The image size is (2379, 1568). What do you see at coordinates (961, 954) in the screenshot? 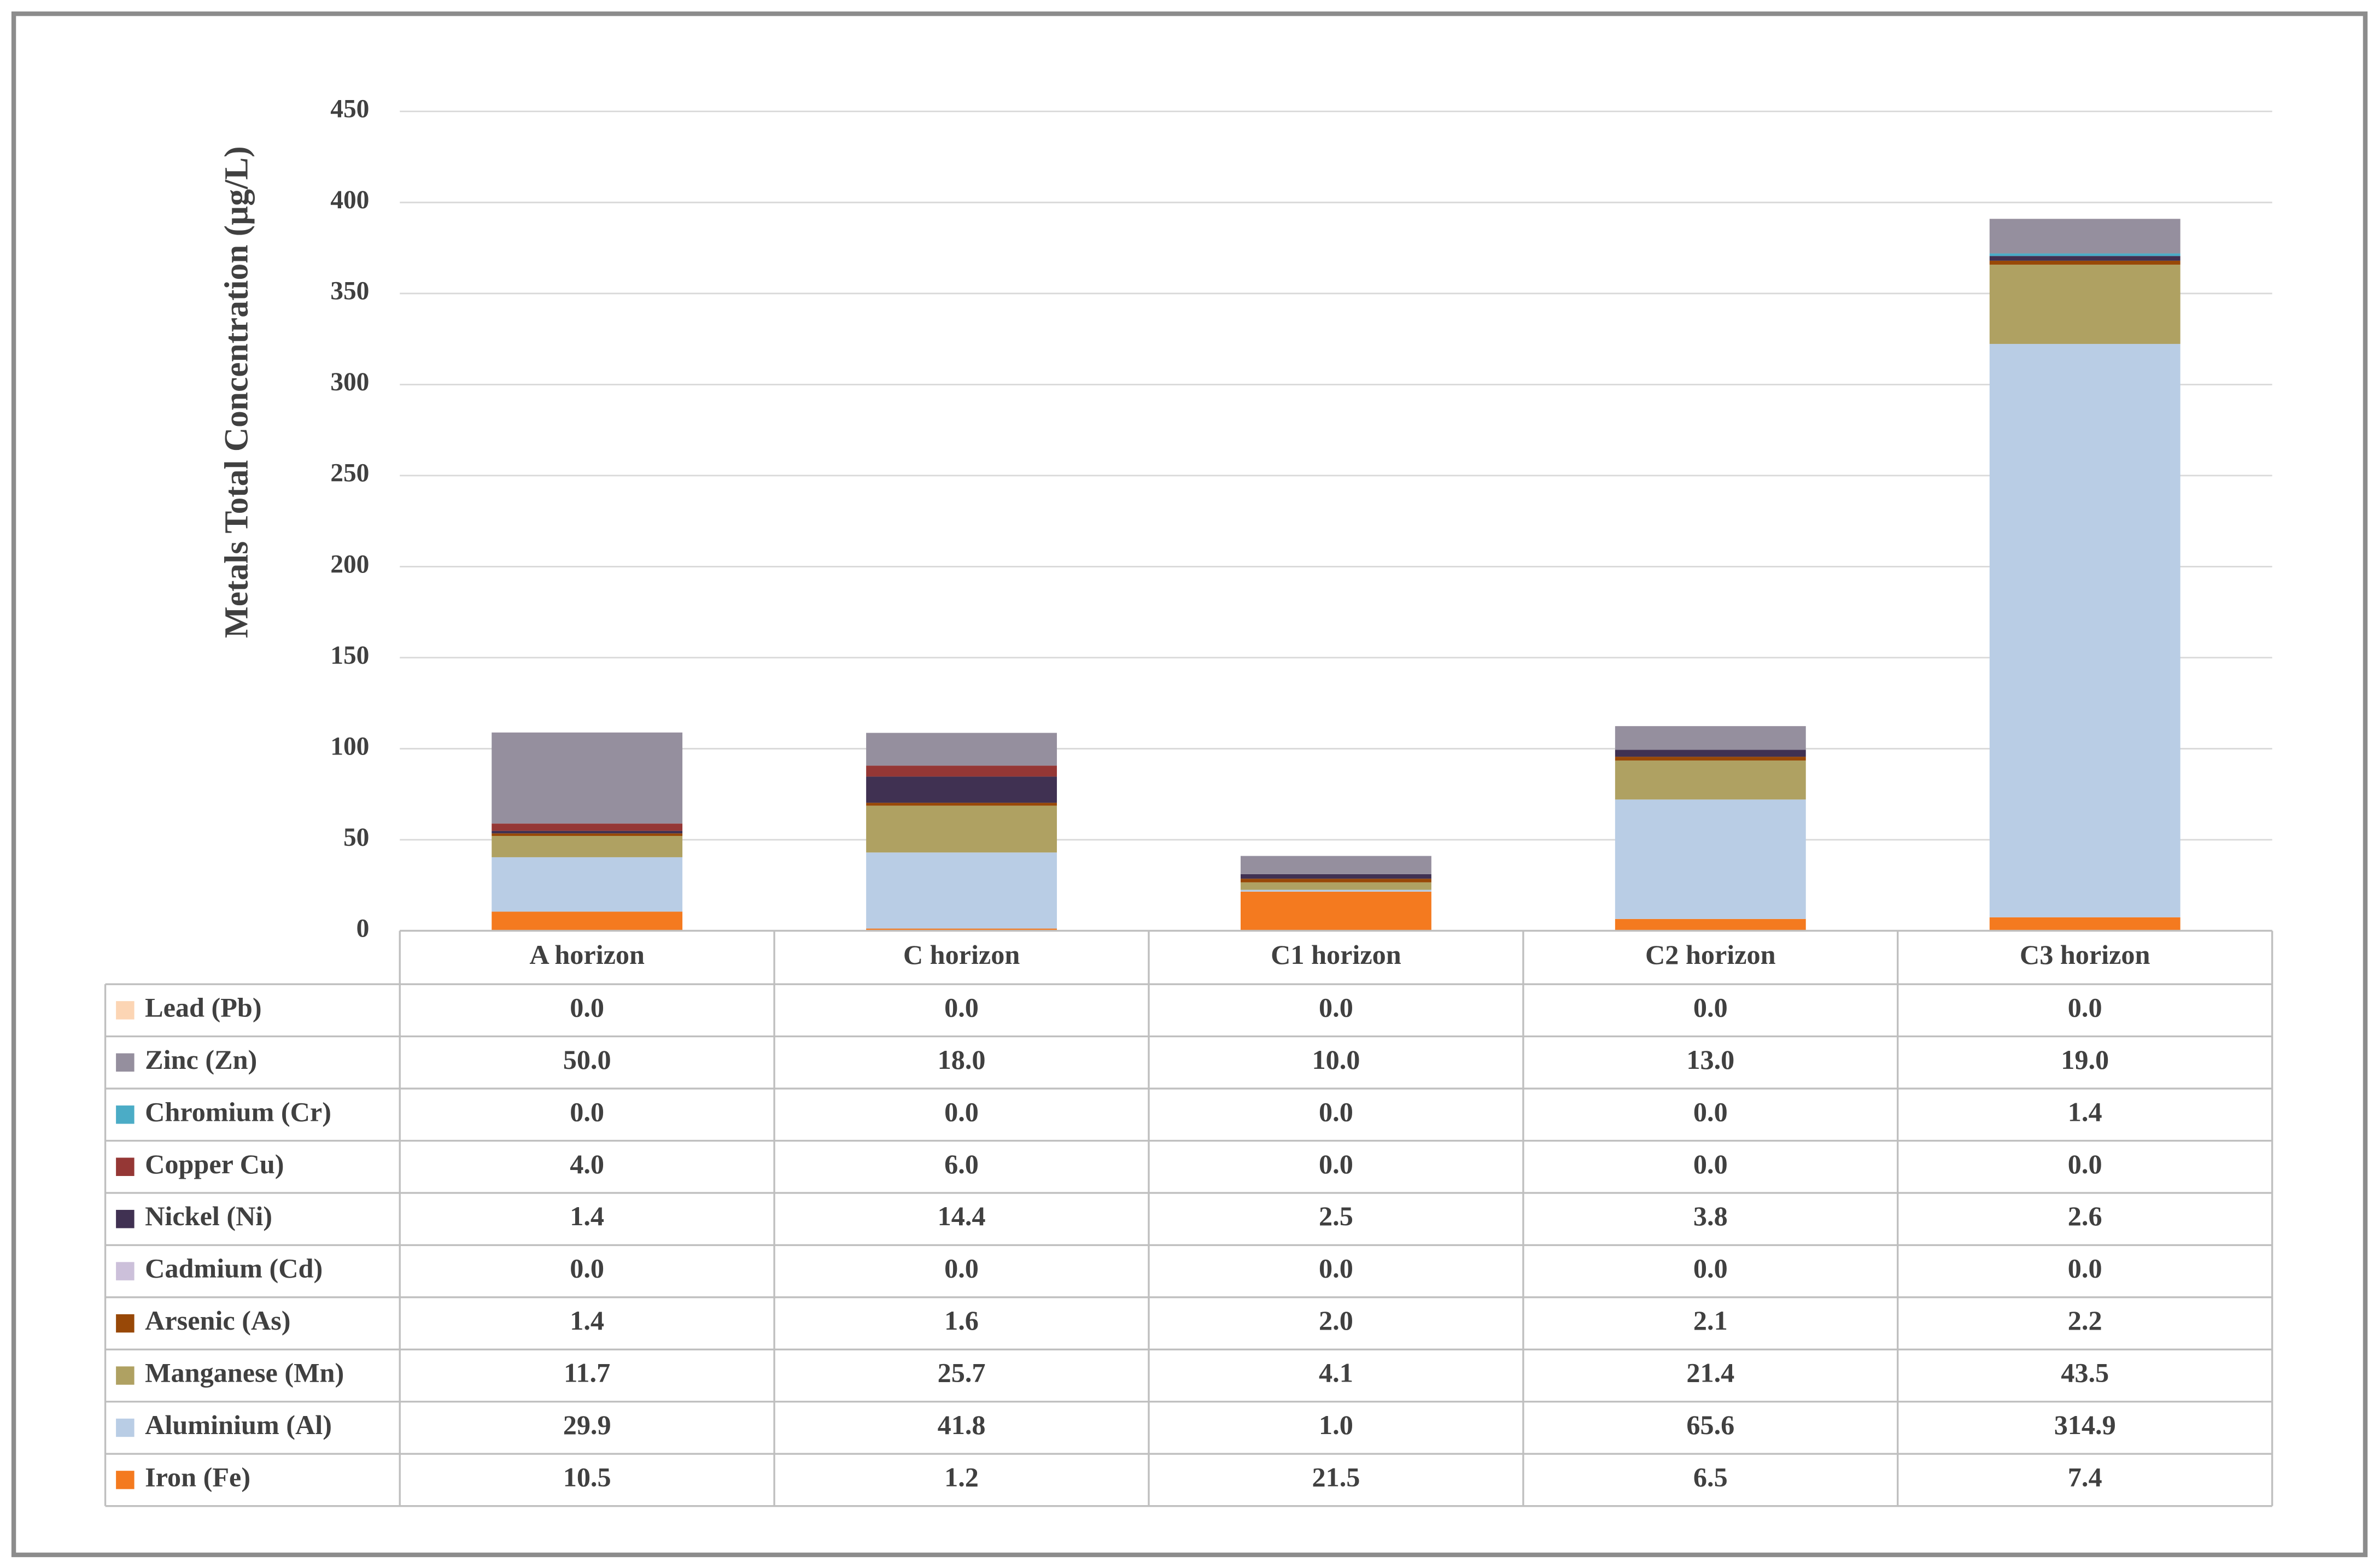
I see `x-tick-label: C horizon` at bounding box center [961, 954].